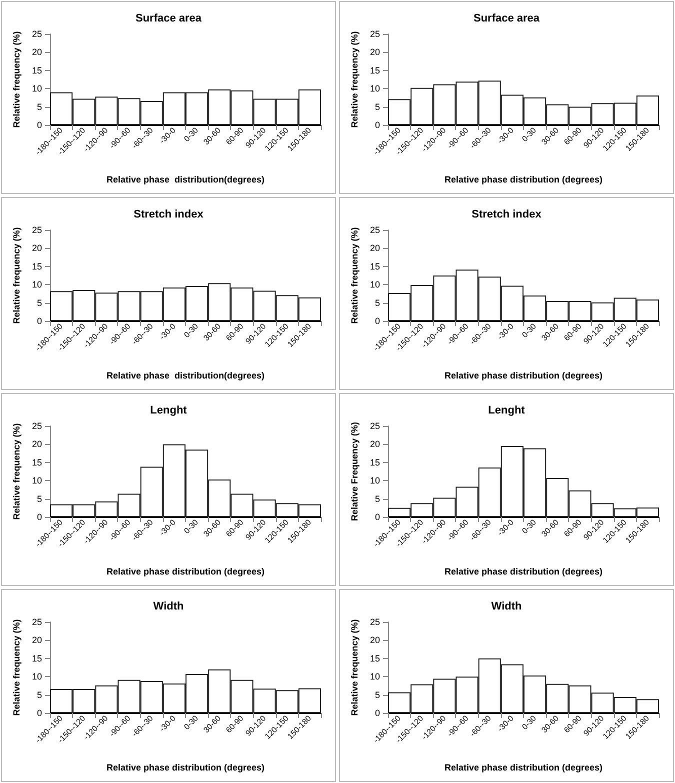 Image resolution: width=675 pixels, height=783 pixels. I want to click on y-axis-title: Relative Frequency (%), so click(355, 472).